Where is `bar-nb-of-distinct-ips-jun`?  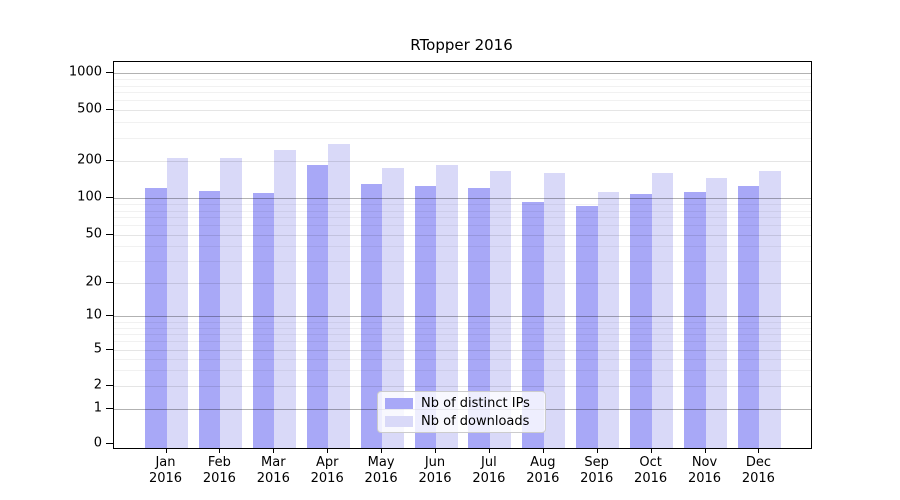
bar-nb-of-distinct-ips-jun is located at coordinates (425, 317).